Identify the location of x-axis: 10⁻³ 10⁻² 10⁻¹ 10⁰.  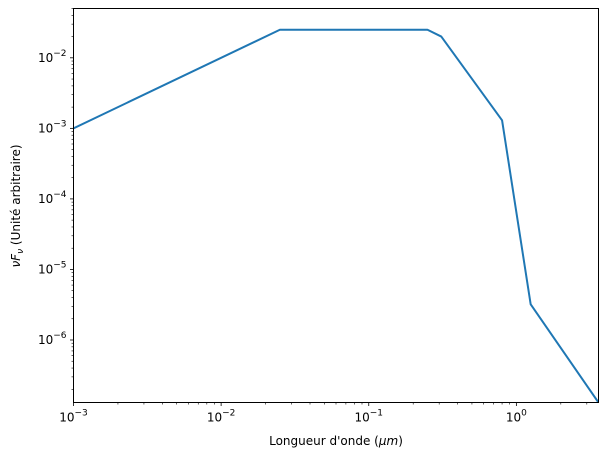
(323, 413).